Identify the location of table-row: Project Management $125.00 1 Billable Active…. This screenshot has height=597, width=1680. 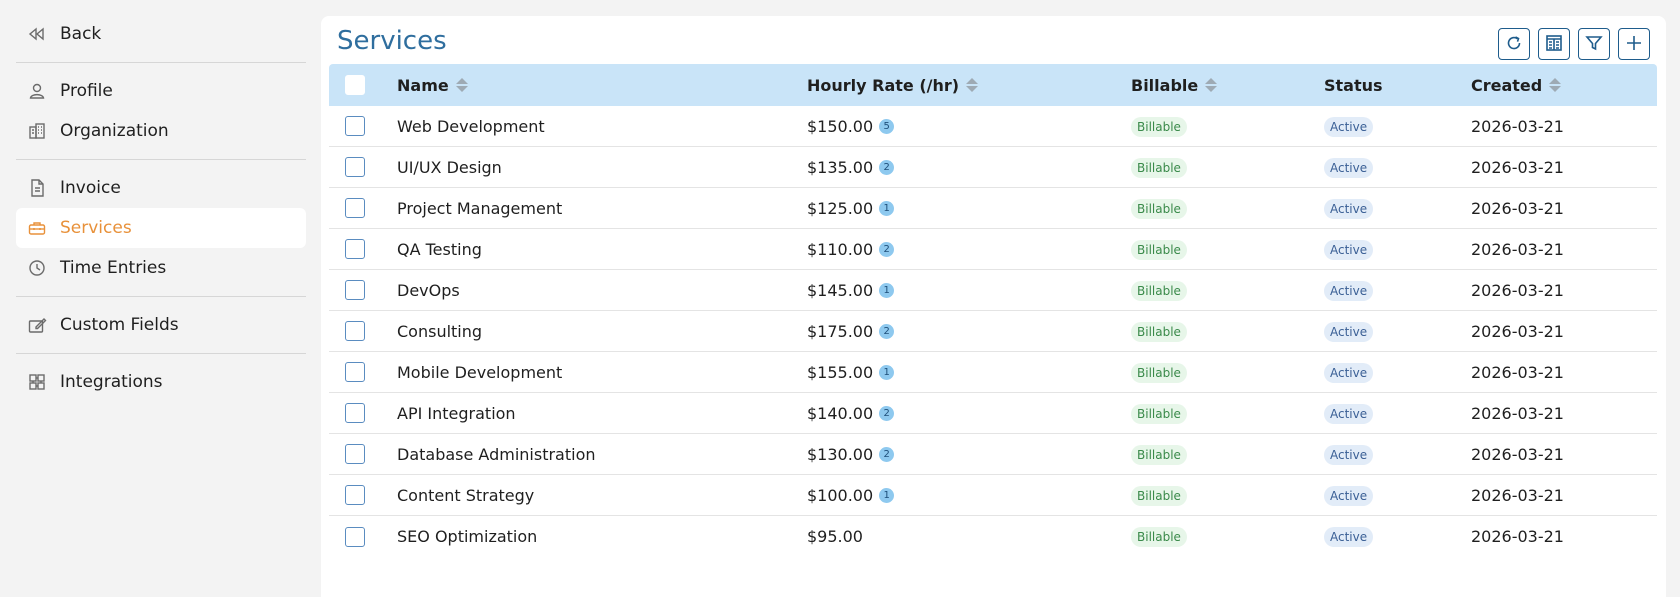
(993, 208).